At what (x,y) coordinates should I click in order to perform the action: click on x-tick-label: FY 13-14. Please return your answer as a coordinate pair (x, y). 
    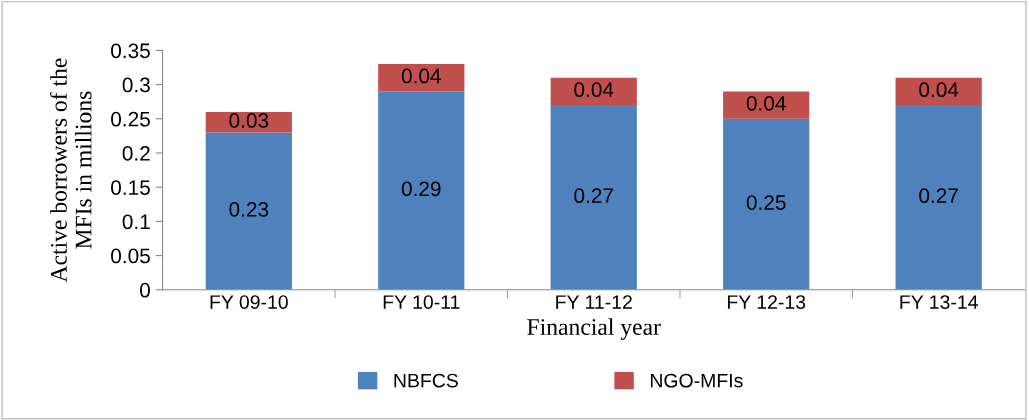
    Looking at the image, I should click on (939, 302).